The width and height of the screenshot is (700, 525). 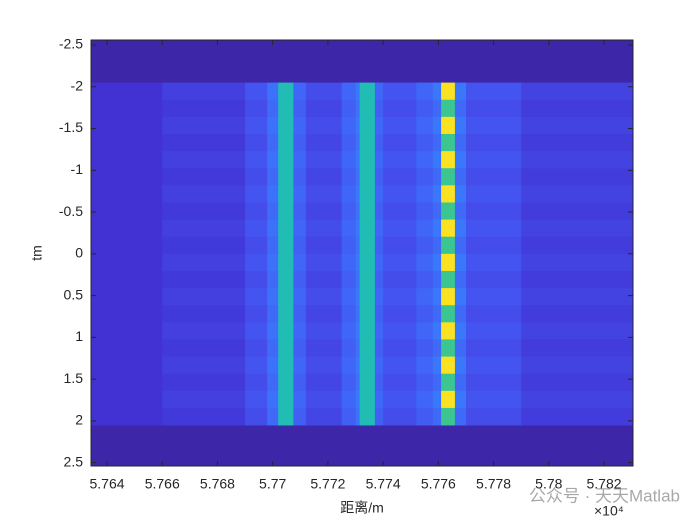 I want to click on y-tick-label: 2, so click(x=79, y=420).